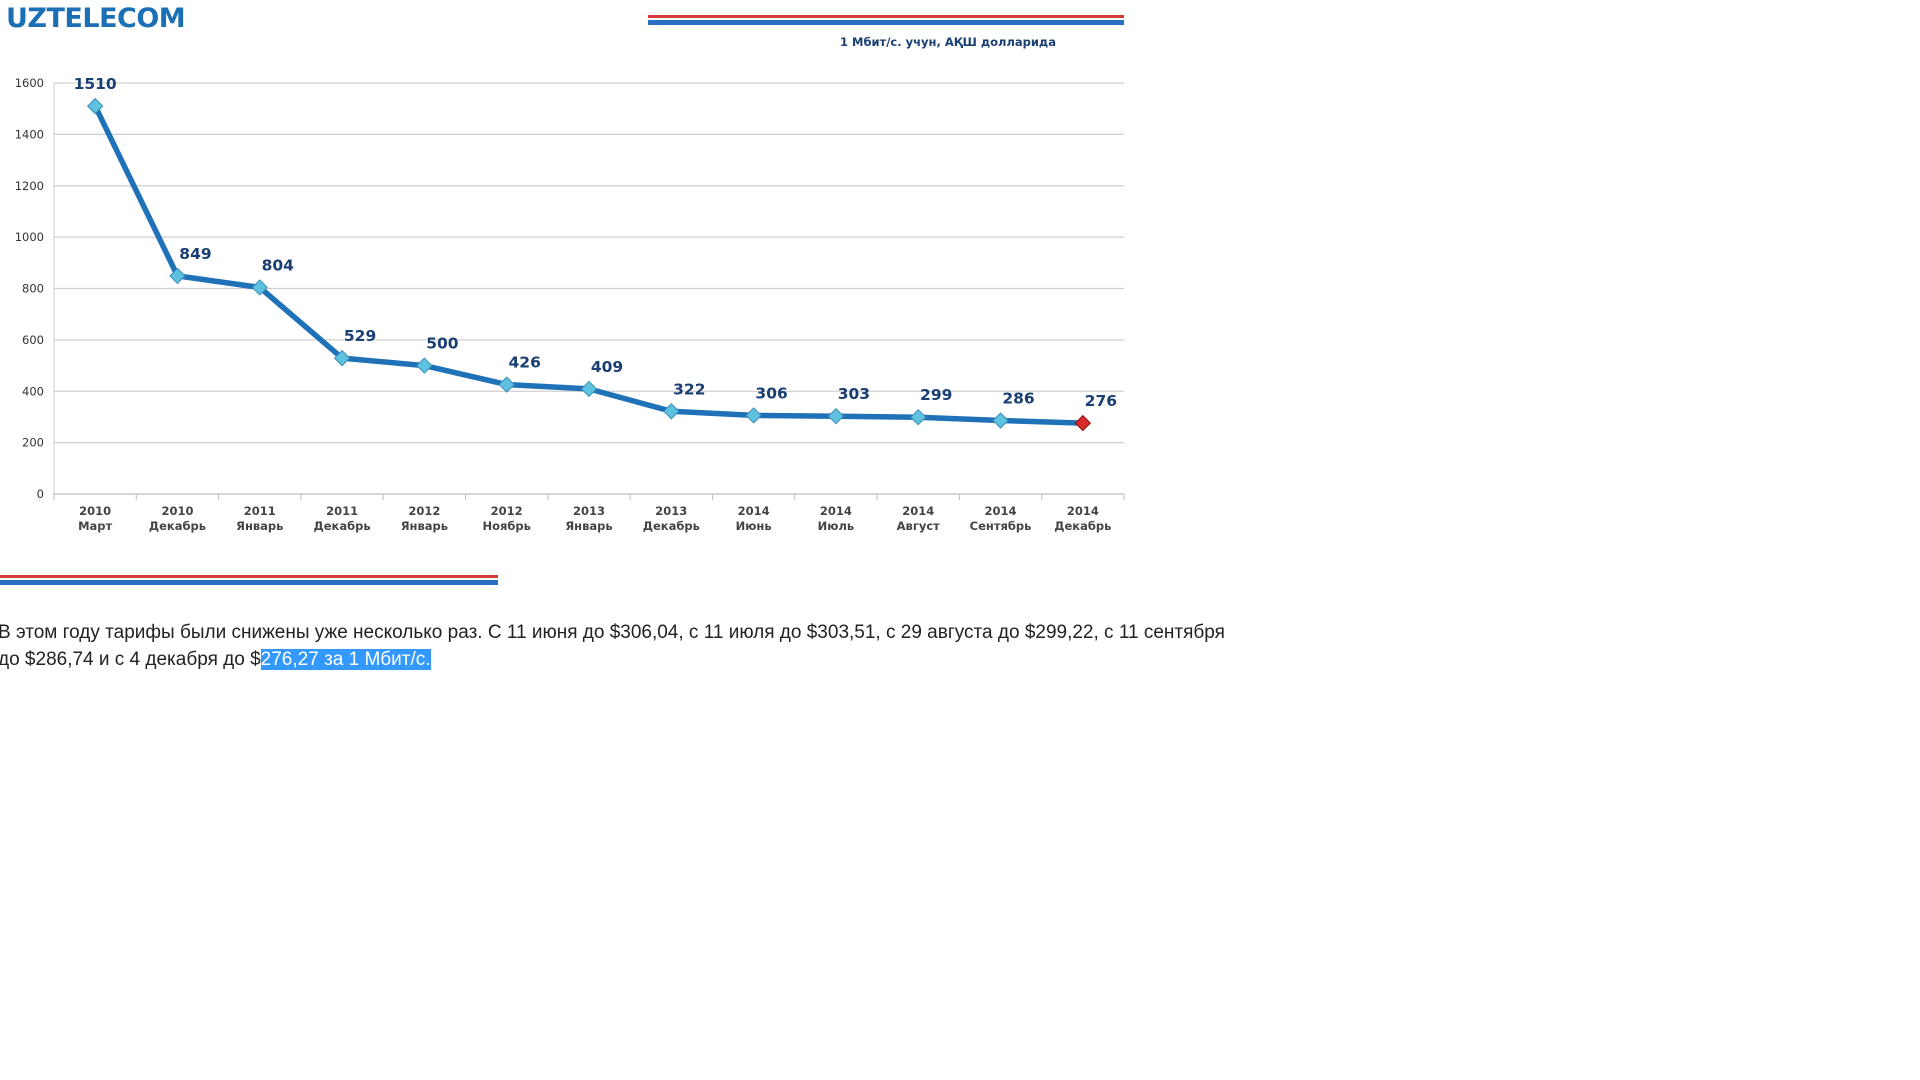 This screenshot has height=1080, width=1920. Describe the element at coordinates (33, 391) in the screenshot. I see `y-tick-400: 400` at that location.